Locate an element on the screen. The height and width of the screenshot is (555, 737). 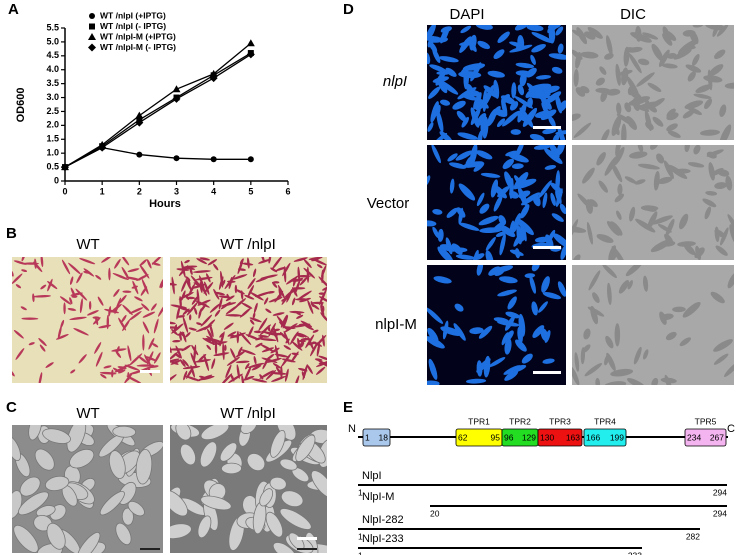
x-axis-label: Hours is located at coordinates (165, 204).